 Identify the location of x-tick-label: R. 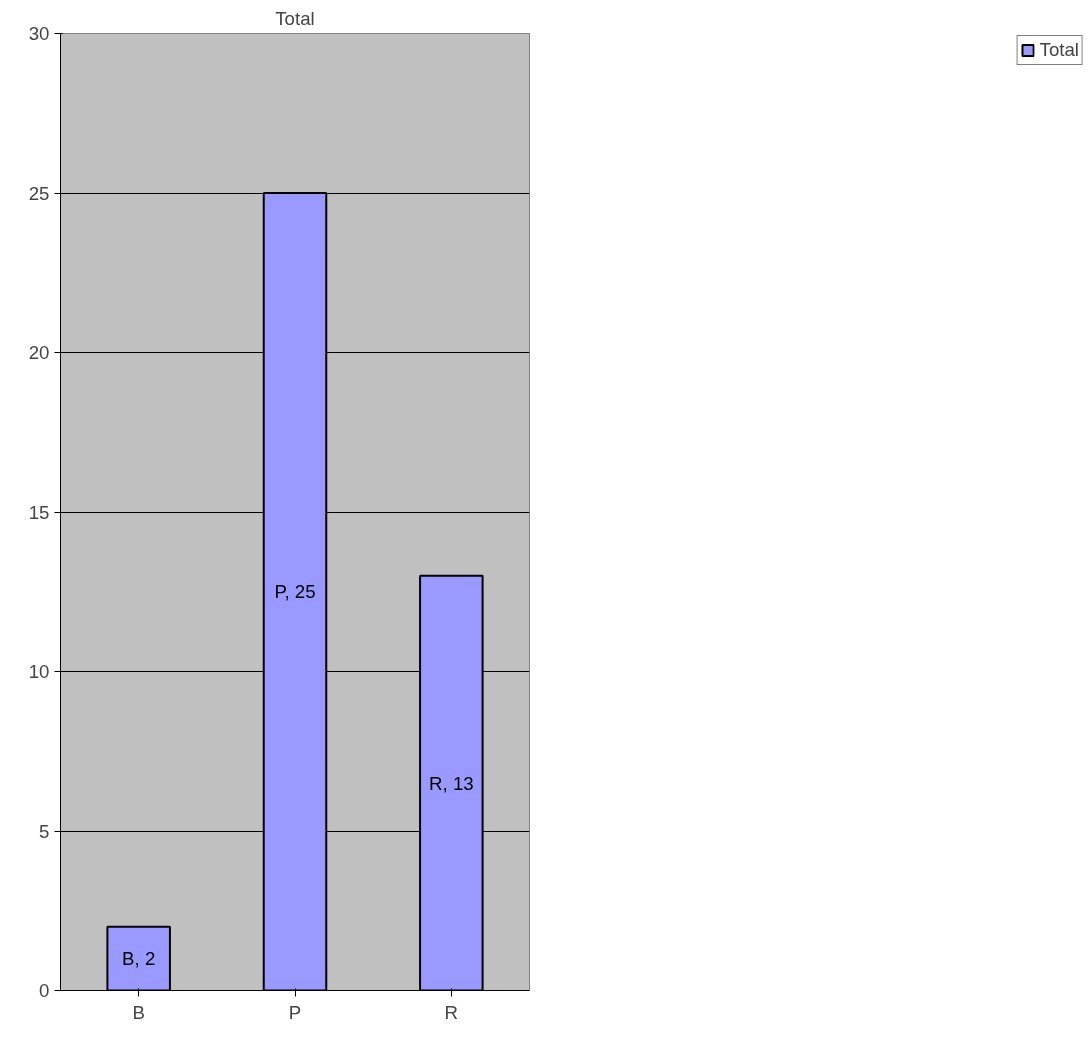
(451, 1012).